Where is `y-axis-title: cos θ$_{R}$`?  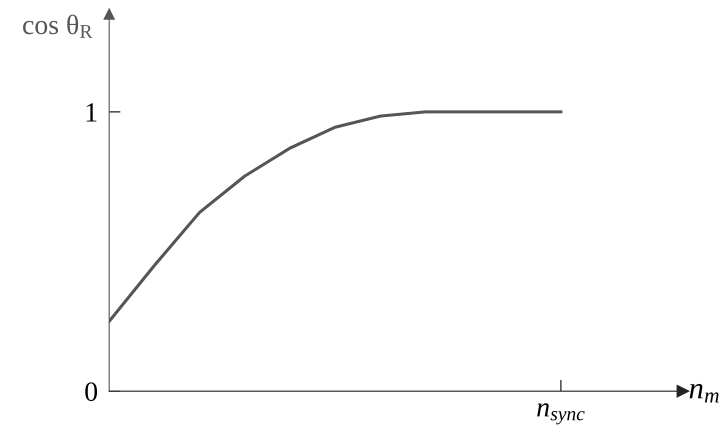
y-axis-title: cos θ$_{R}$ is located at coordinates (57, 26).